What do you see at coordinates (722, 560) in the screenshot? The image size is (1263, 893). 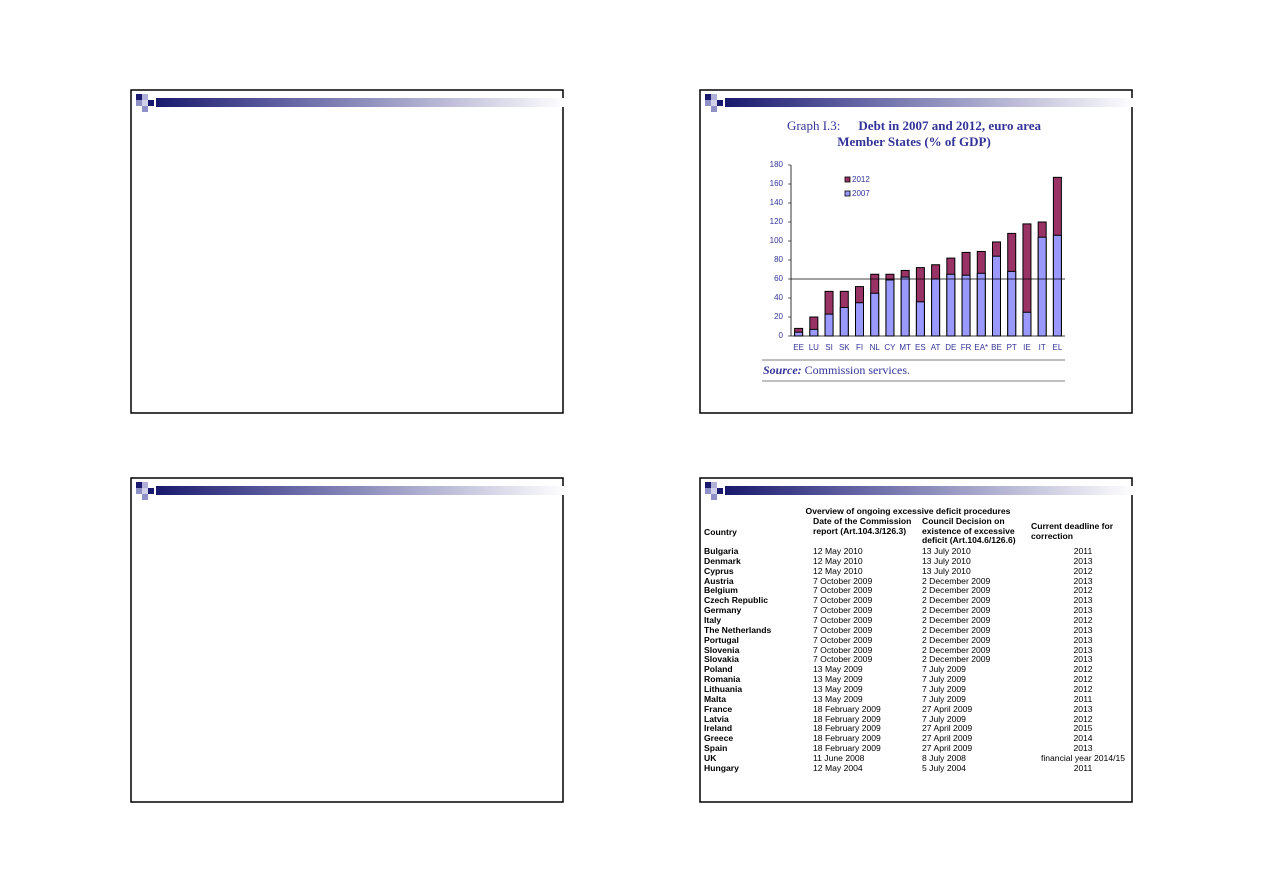 I see `table-cell: Denmark` at bounding box center [722, 560].